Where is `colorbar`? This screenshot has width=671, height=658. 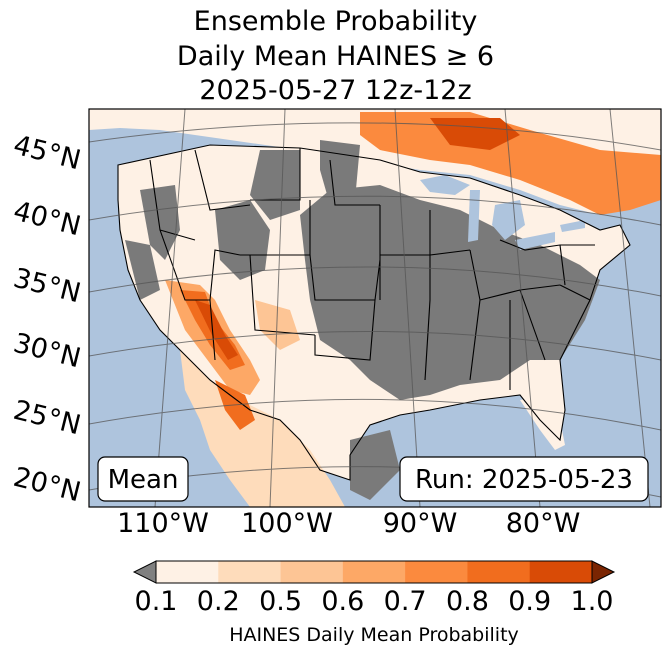 colorbar is located at coordinates (374, 572).